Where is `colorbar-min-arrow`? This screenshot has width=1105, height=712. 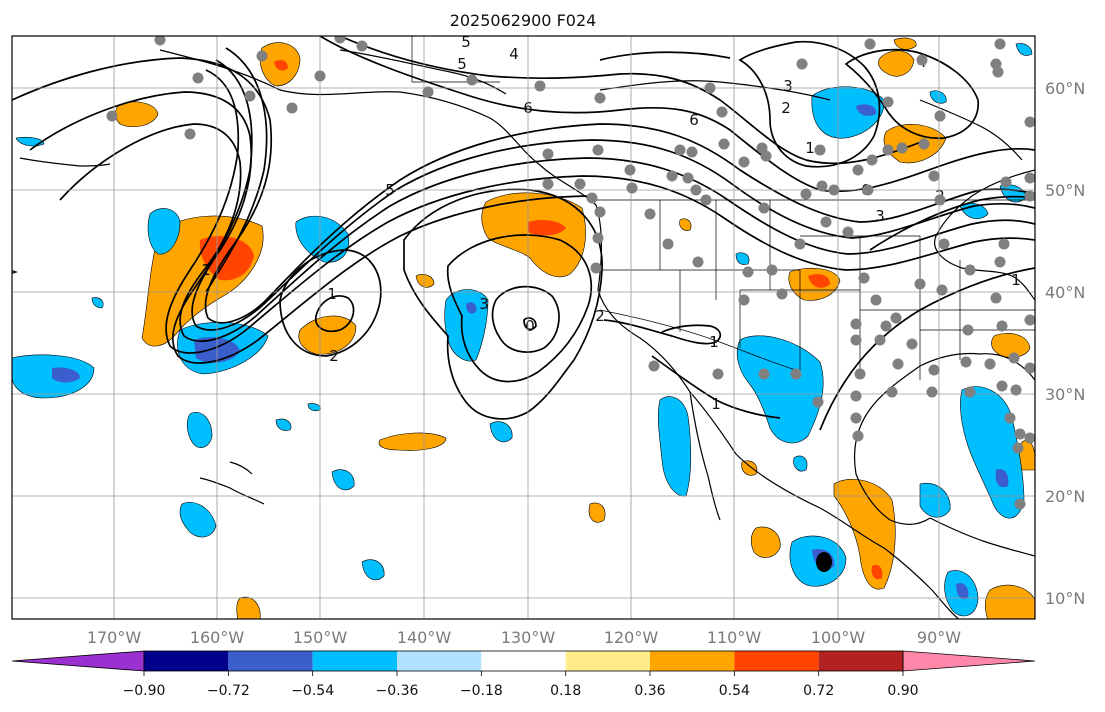
colorbar-min-arrow is located at coordinates (78, 661).